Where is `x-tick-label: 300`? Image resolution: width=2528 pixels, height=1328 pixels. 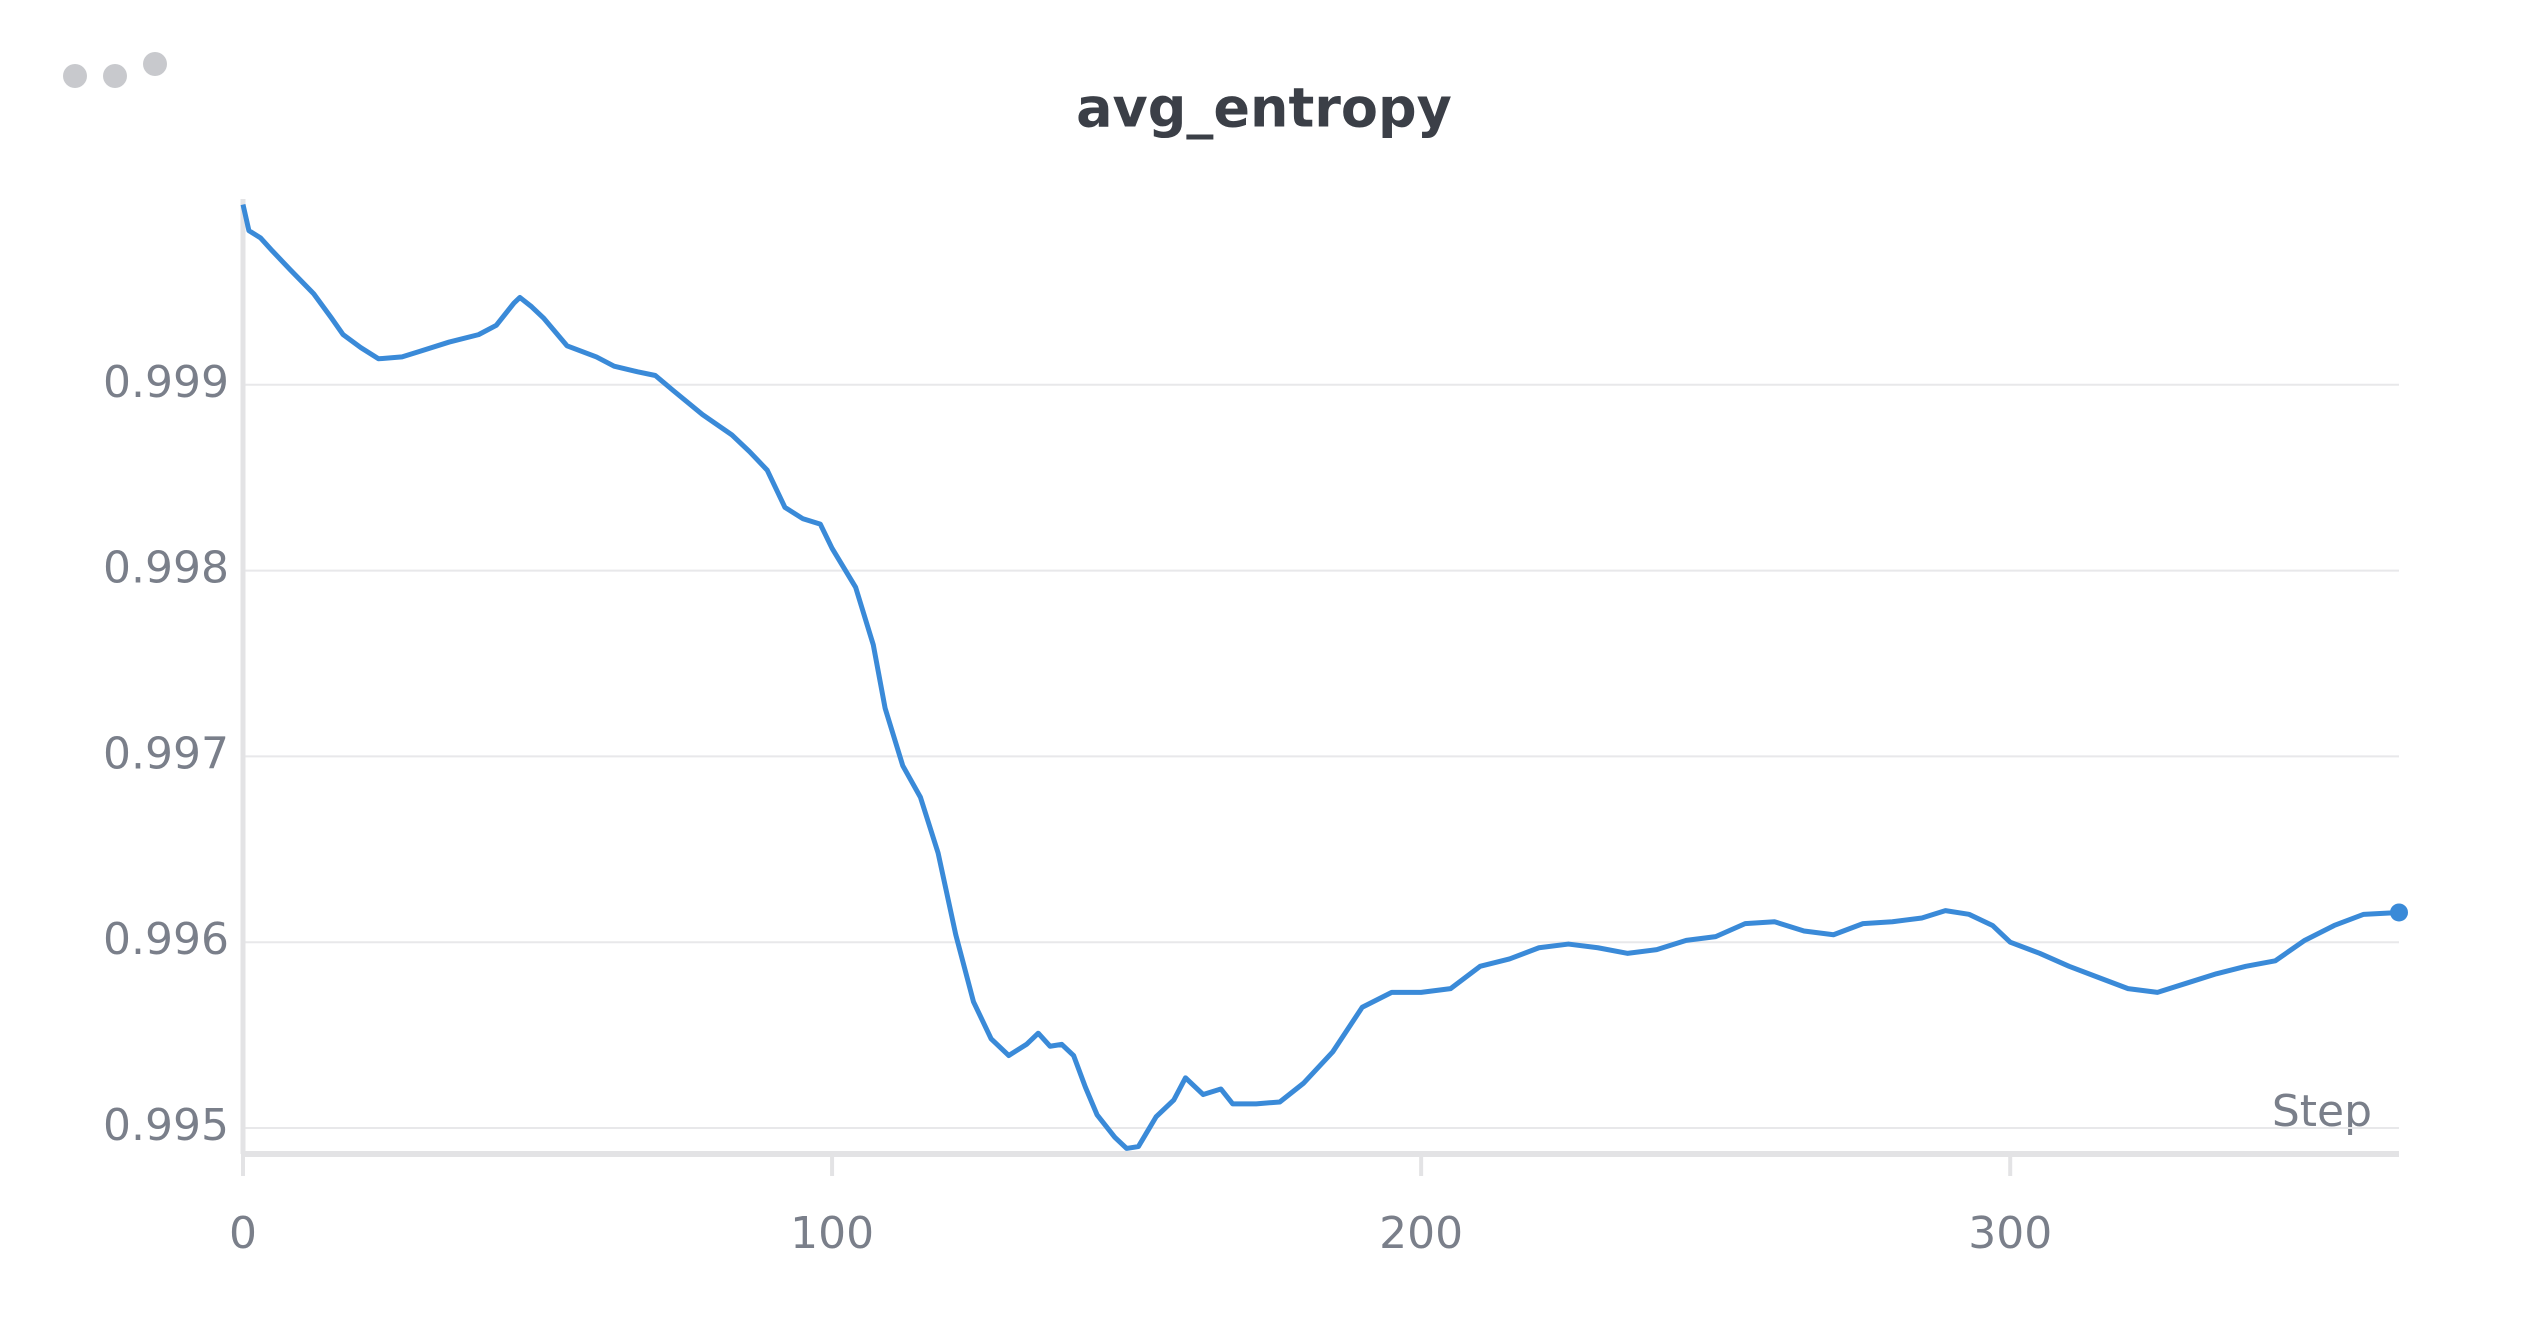
x-tick-label: 300 is located at coordinates (2010, 1233).